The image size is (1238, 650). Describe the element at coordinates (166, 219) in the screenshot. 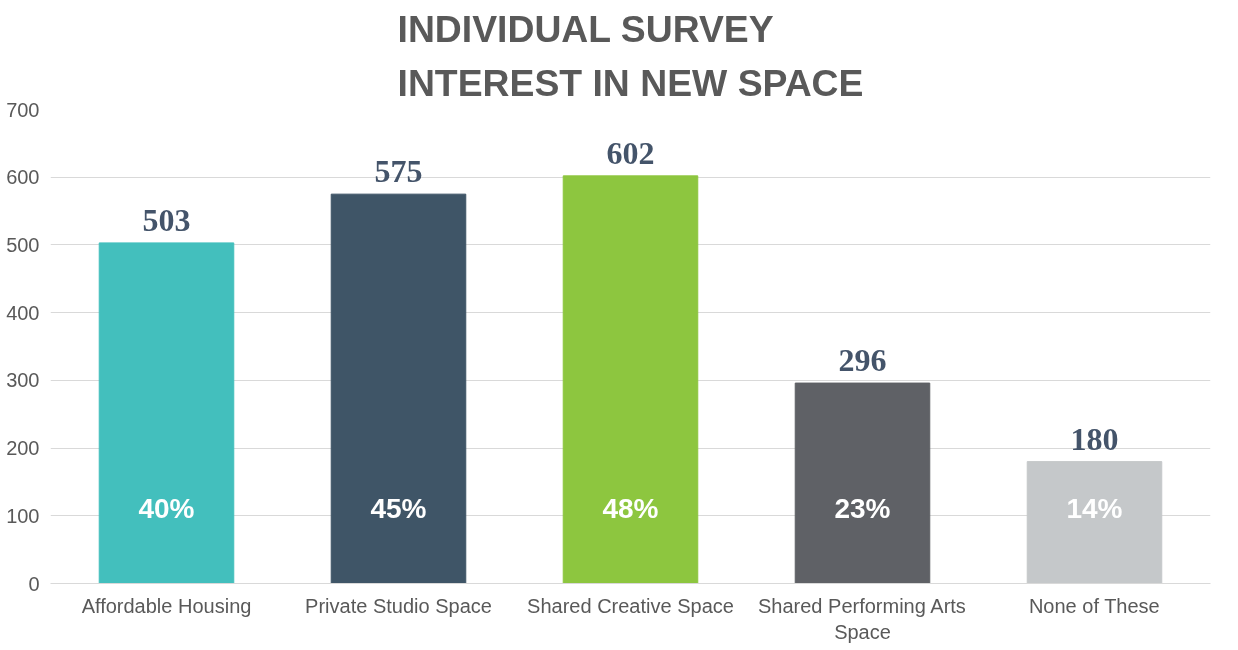

I see `data-label: 503` at that location.